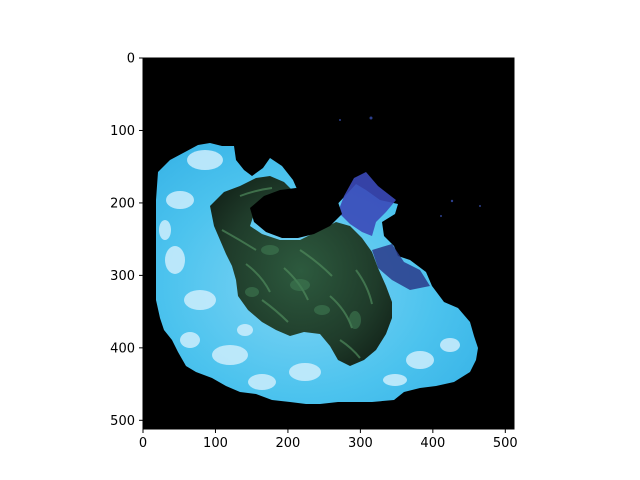 This screenshot has height=480, width=640. I want to click on y-tick-label: 200, so click(122, 203).